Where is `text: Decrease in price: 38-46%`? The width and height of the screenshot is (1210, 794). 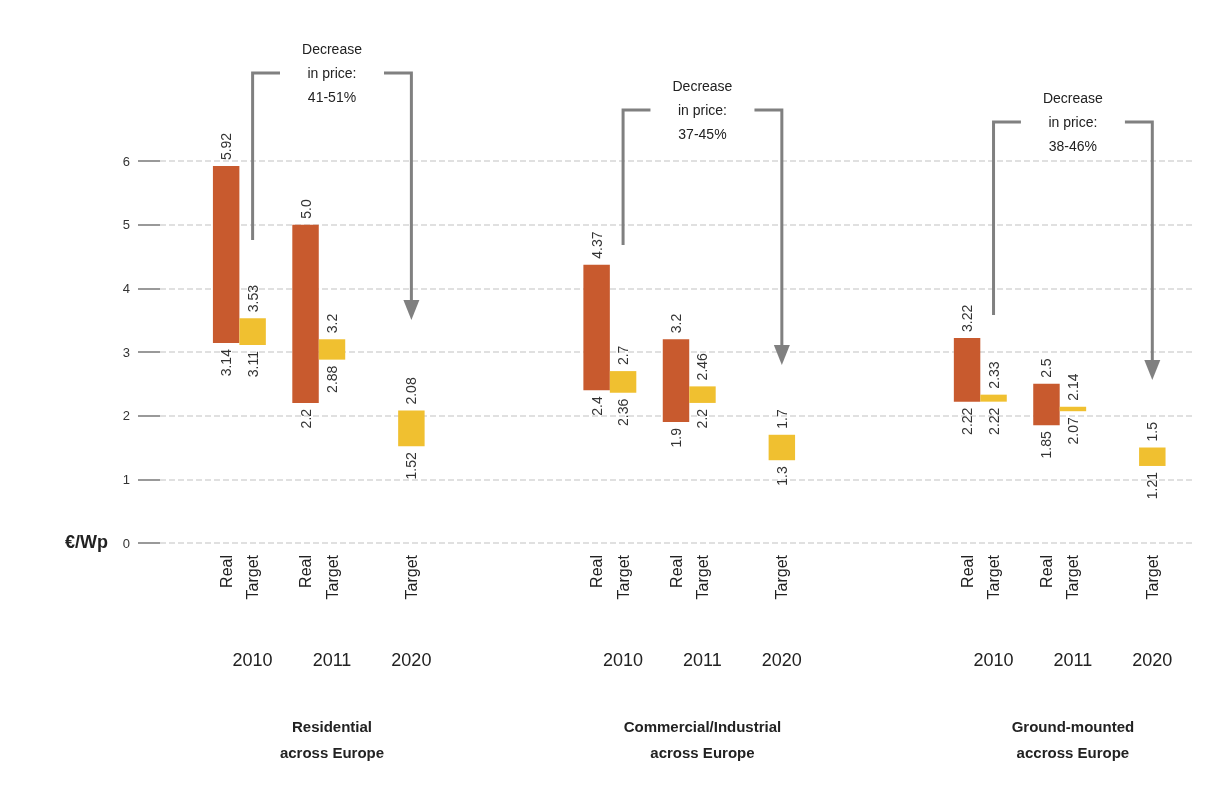 text: Decrease in price: 38-46% is located at coordinates (1072, 122).